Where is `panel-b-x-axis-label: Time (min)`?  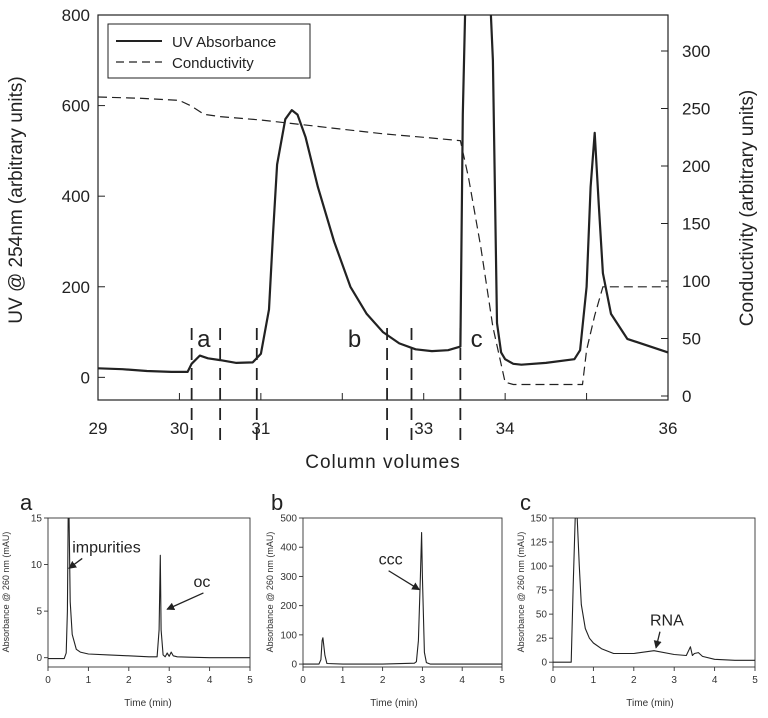
panel-b-x-axis-label: Time (min) is located at coordinates (393, 703).